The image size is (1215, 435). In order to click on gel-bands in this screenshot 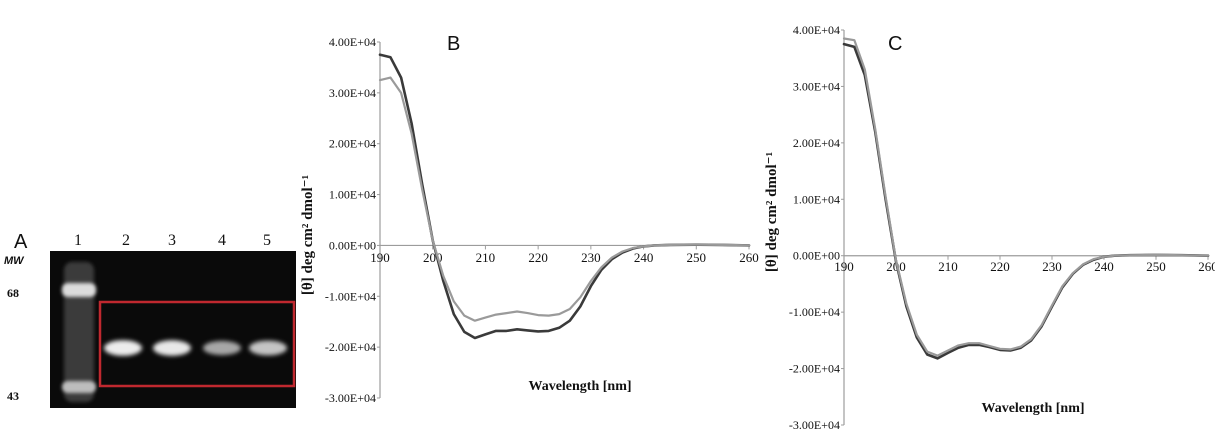, I will do `click(174, 332)`.